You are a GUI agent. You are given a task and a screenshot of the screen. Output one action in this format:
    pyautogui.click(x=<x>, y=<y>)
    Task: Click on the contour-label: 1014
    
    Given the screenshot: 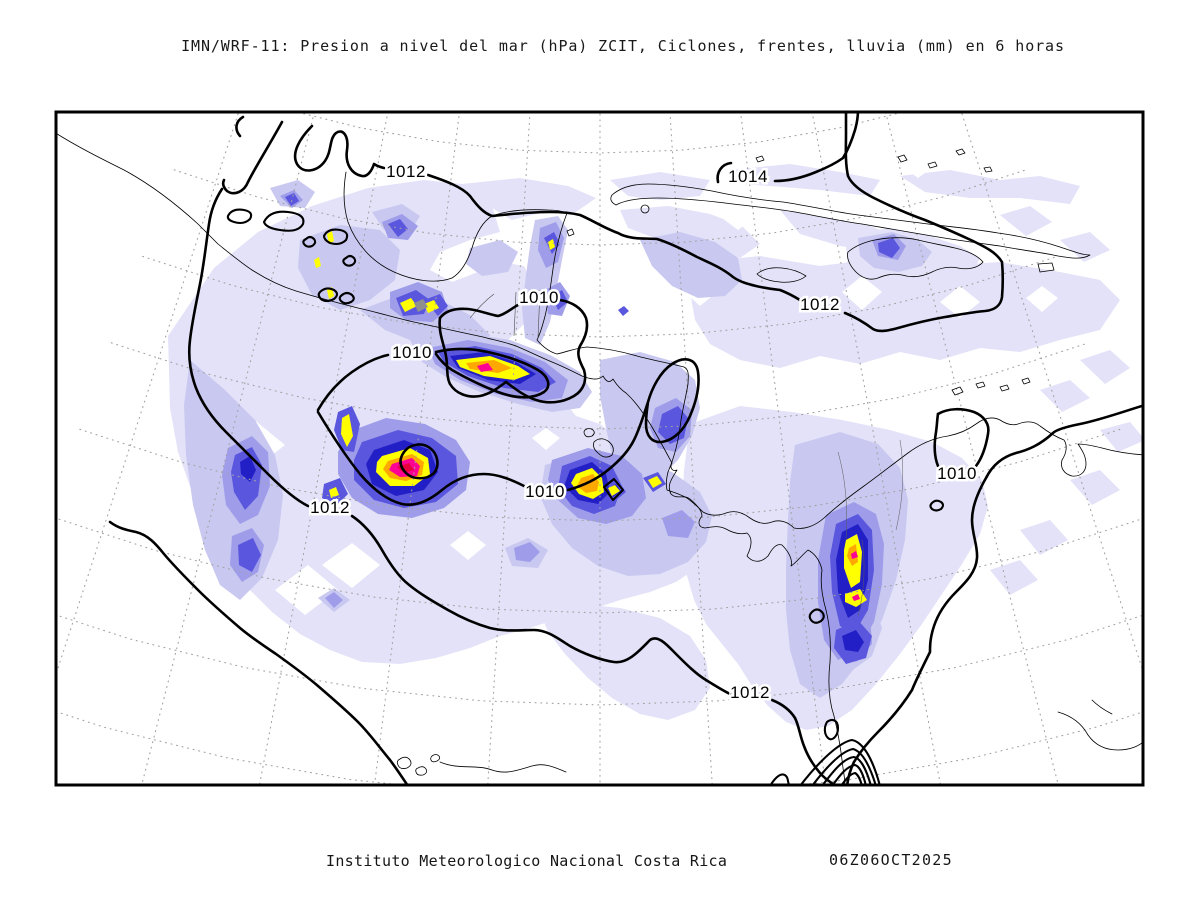 What is the action you would take?
    pyautogui.click(x=748, y=176)
    